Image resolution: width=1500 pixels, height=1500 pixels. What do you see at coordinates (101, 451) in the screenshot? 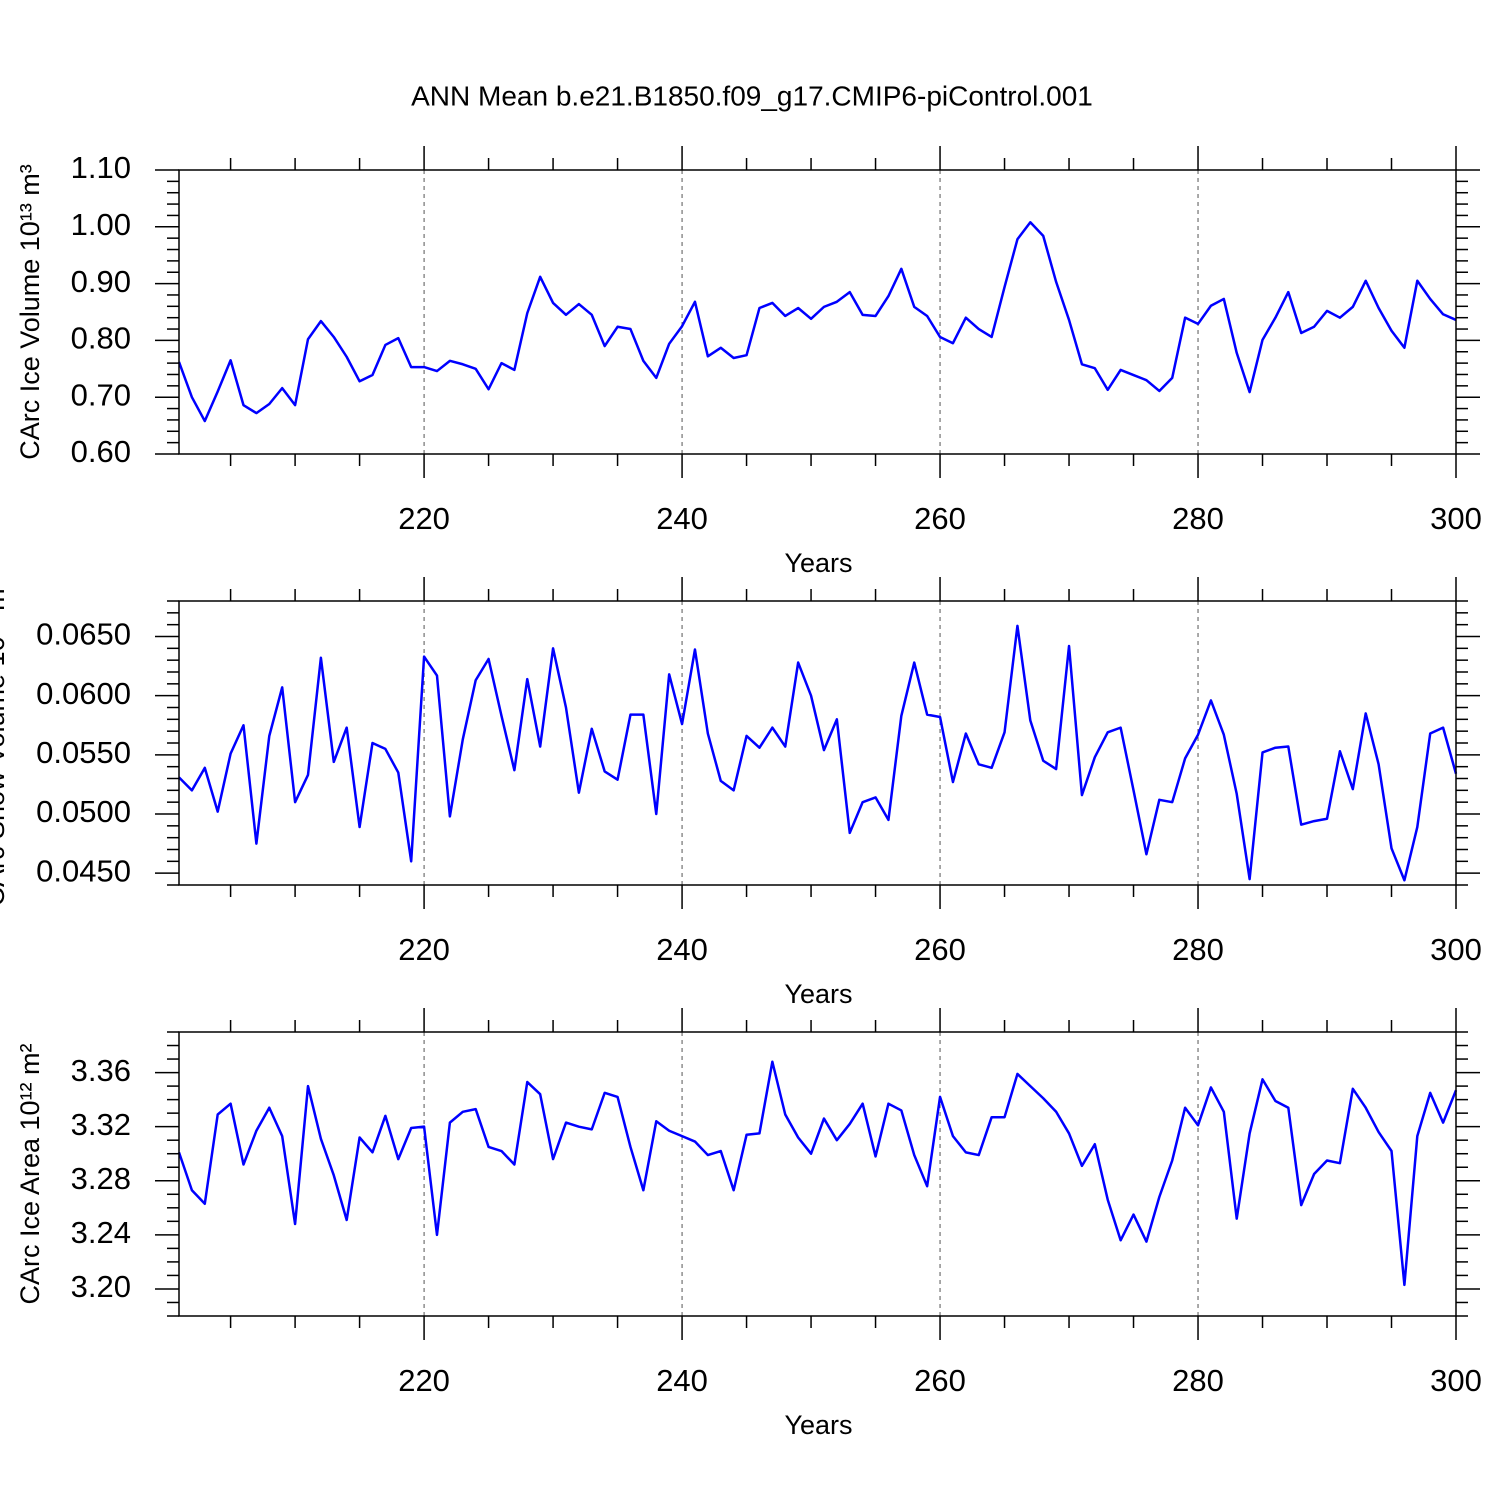
I see `y-tick-label: 0.60` at bounding box center [101, 451].